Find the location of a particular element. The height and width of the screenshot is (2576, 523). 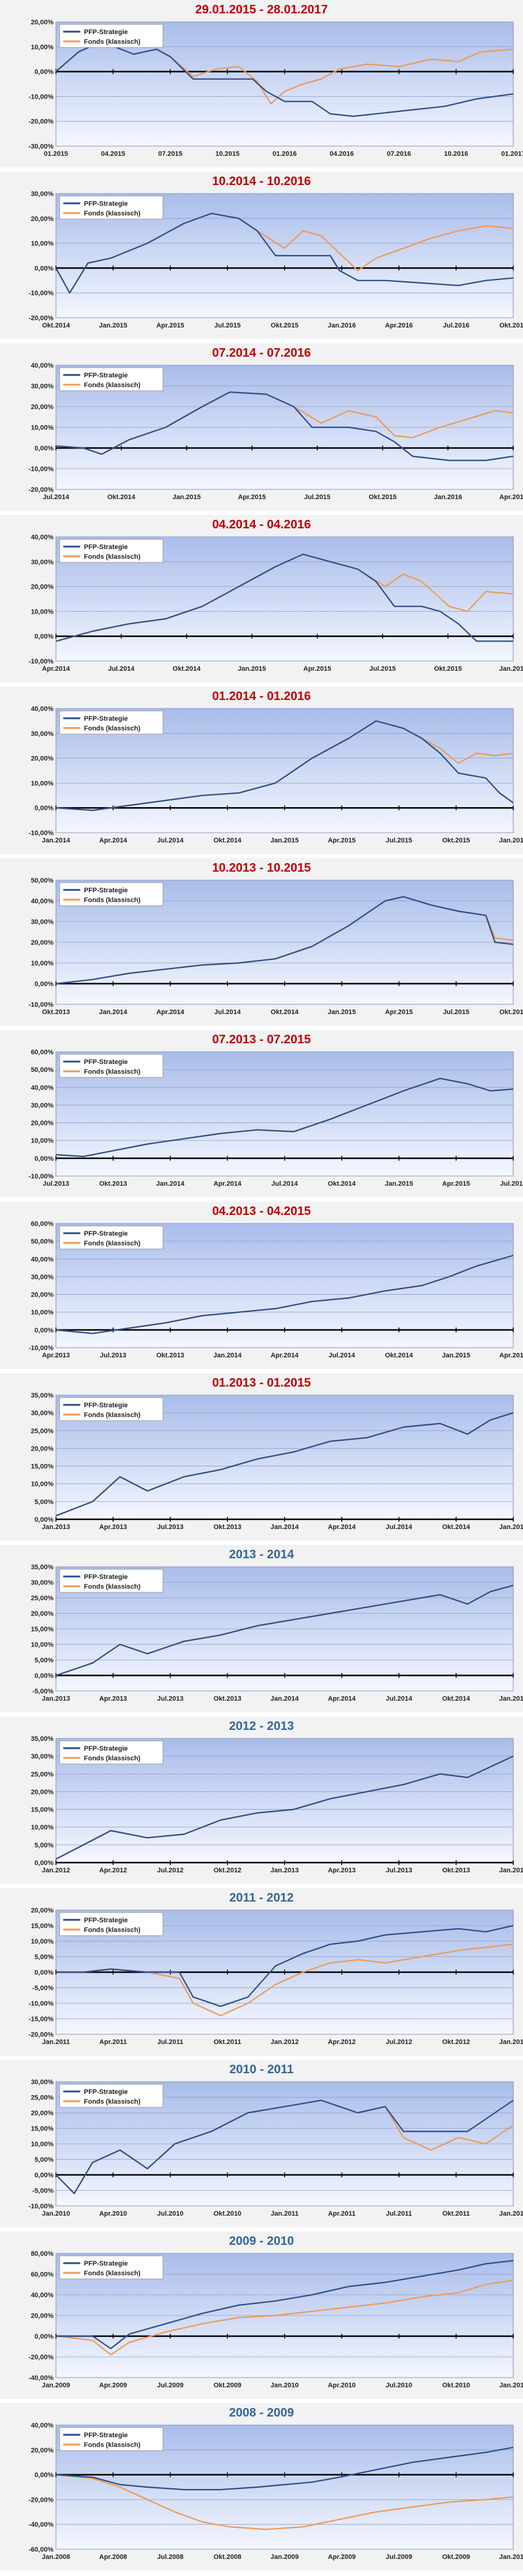

x-tick-label: Jul.2013 is located at coordinates (56, 1184).